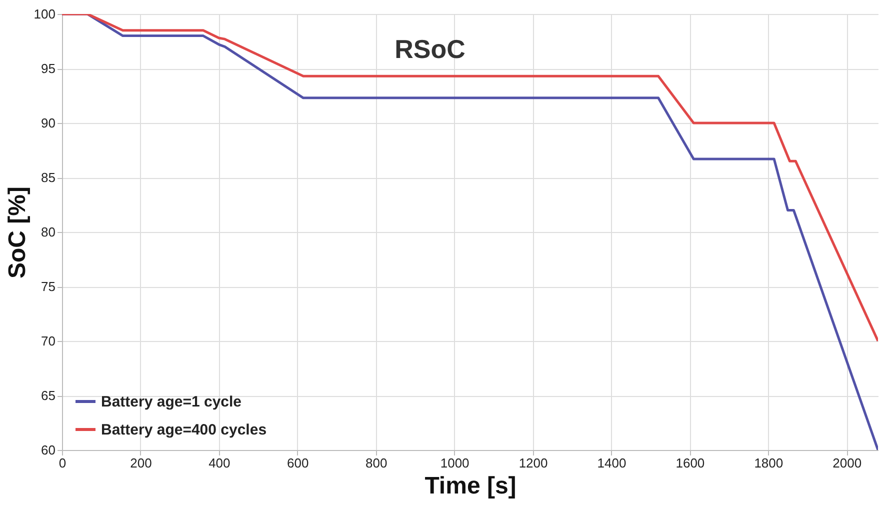 The image size is (887, 519). Describe the element at coordinates (48, 450) in the screenshot. I see `y-tick-label: 60` at that location.